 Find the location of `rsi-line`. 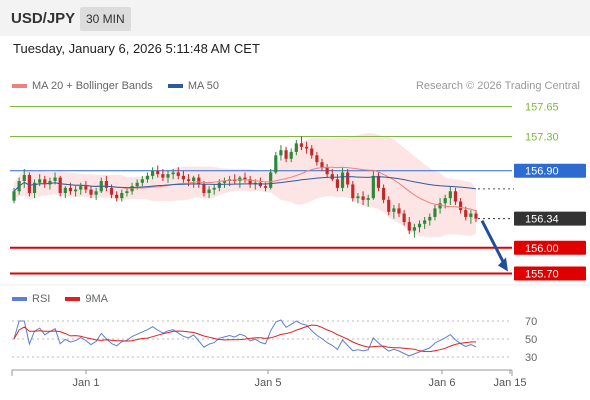

rsi-line is located at coordinates (245, 338).